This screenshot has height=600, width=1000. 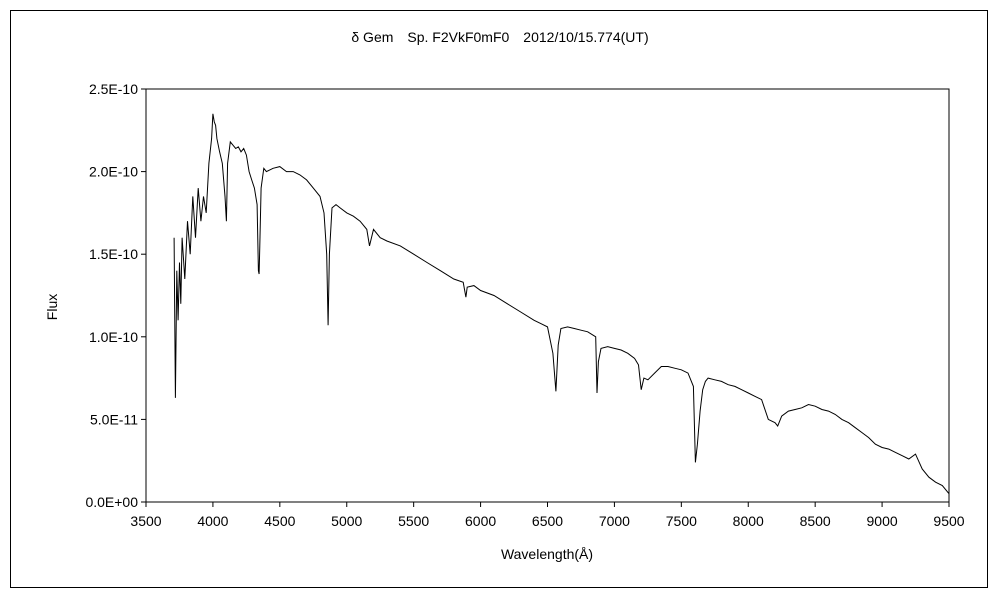 I want to click on x-tick-label: 9500, so click(x=948, y=521).